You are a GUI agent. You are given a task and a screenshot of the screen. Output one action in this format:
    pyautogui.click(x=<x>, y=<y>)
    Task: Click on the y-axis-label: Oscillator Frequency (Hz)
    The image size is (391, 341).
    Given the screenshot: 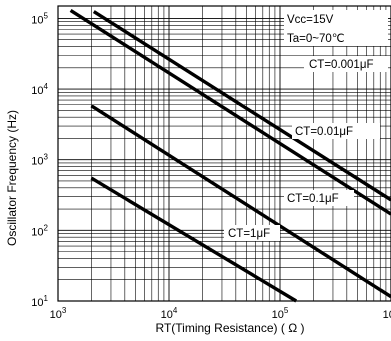 What is the action you would take?
    pyautogui.click(x=12, y=178)
    